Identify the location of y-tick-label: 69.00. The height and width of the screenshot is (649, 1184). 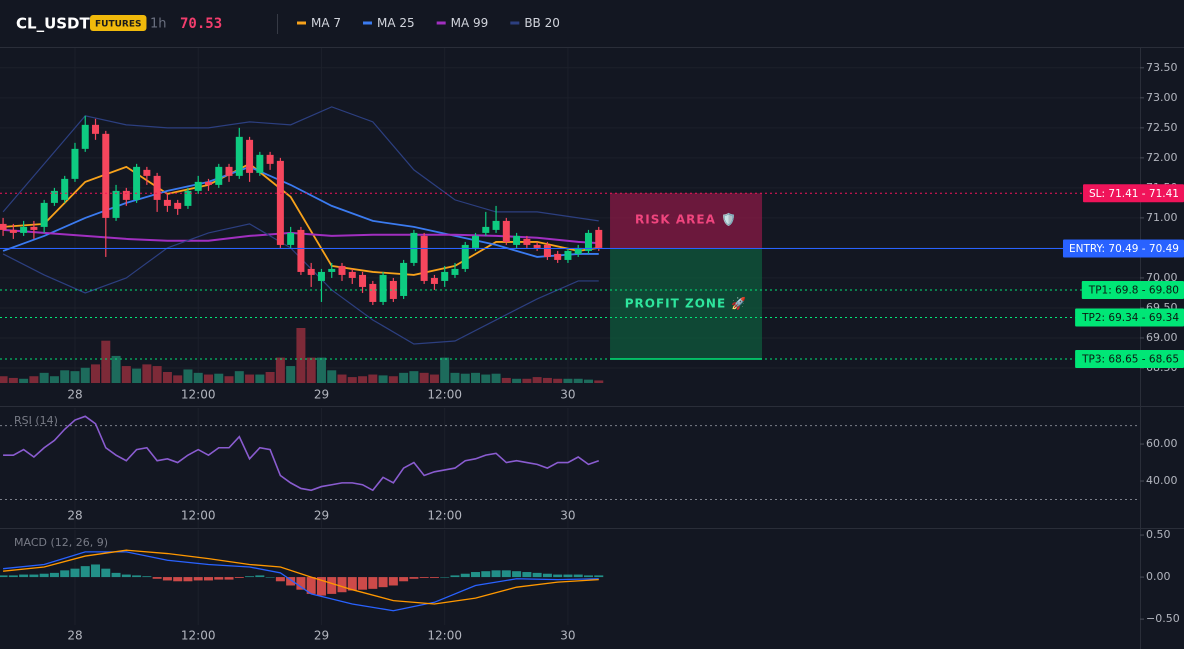
(1162, 337).